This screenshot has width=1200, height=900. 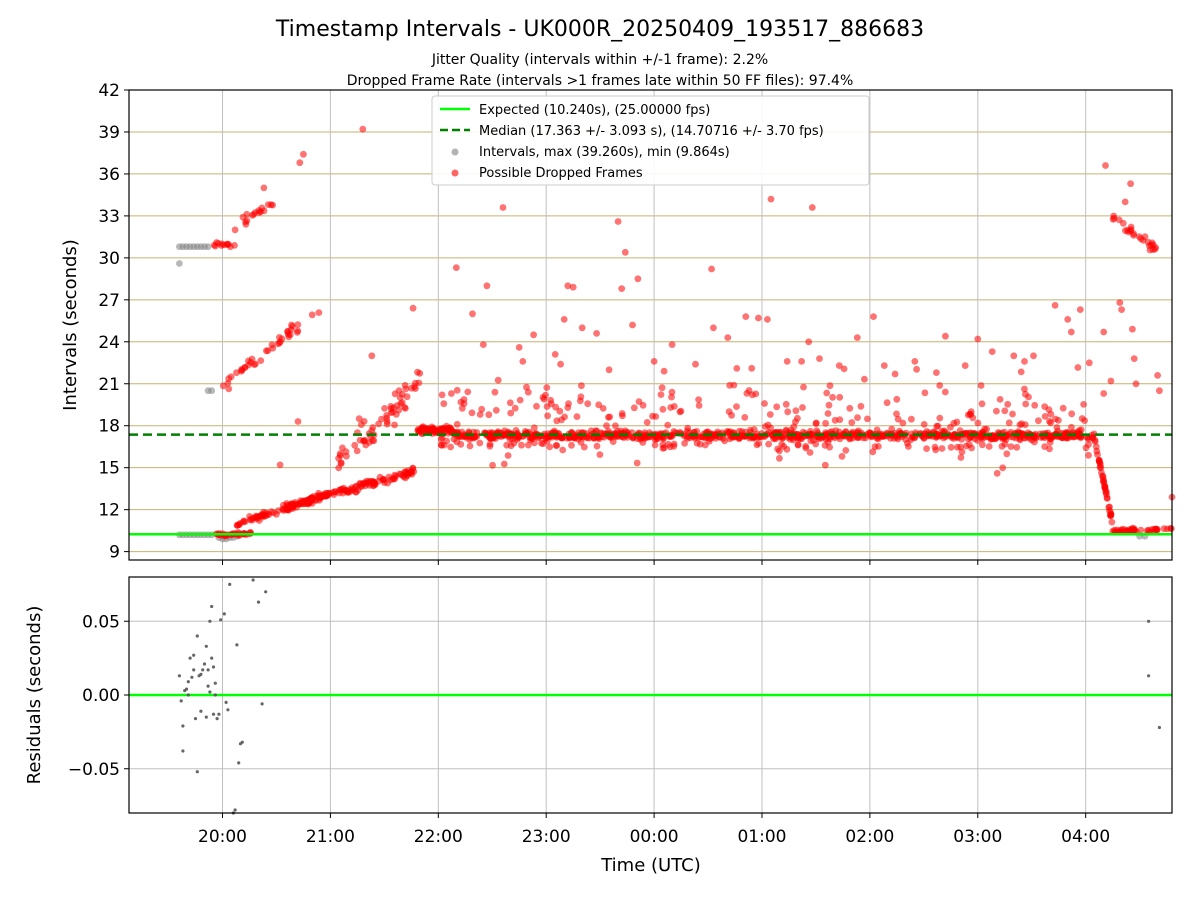 What do you see at coordinates (212, 391) in the screenshot?
I see `interval-point` at bounding box center [212, 391].